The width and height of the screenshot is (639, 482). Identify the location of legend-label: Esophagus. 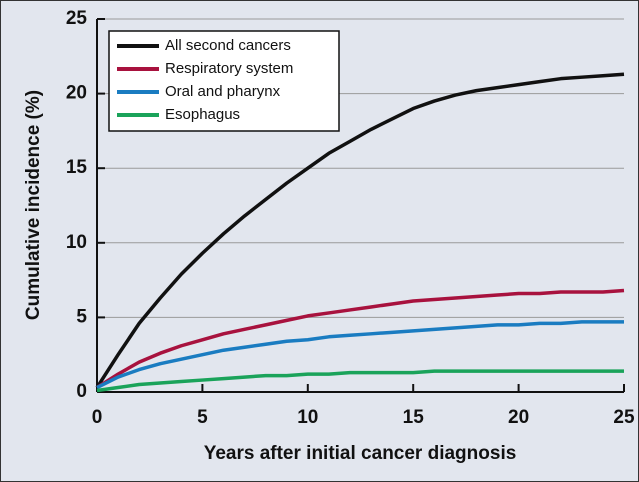
(202, 114).